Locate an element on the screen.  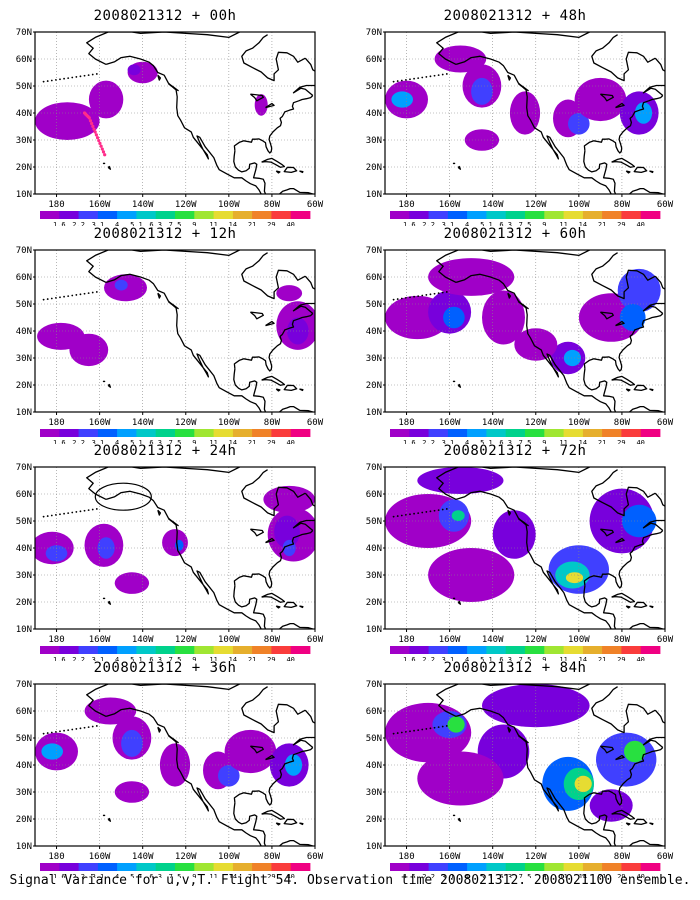
colorbar-label: 9 is located at coordinates (194, 223).